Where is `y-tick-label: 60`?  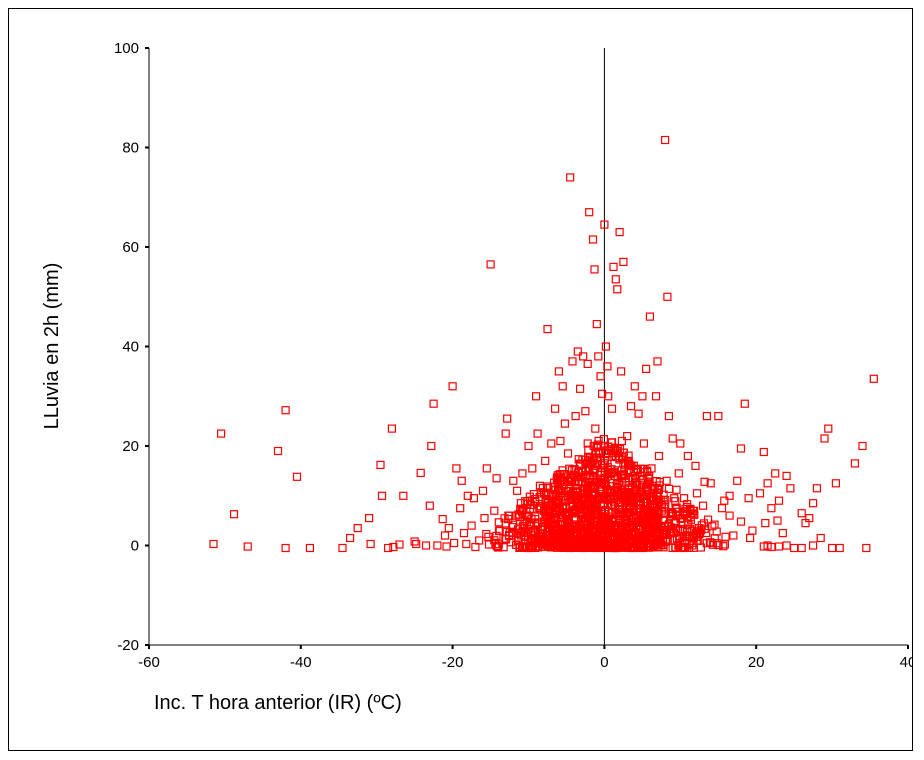
y-tick-label: 60 is located at coordinates (130, 247).